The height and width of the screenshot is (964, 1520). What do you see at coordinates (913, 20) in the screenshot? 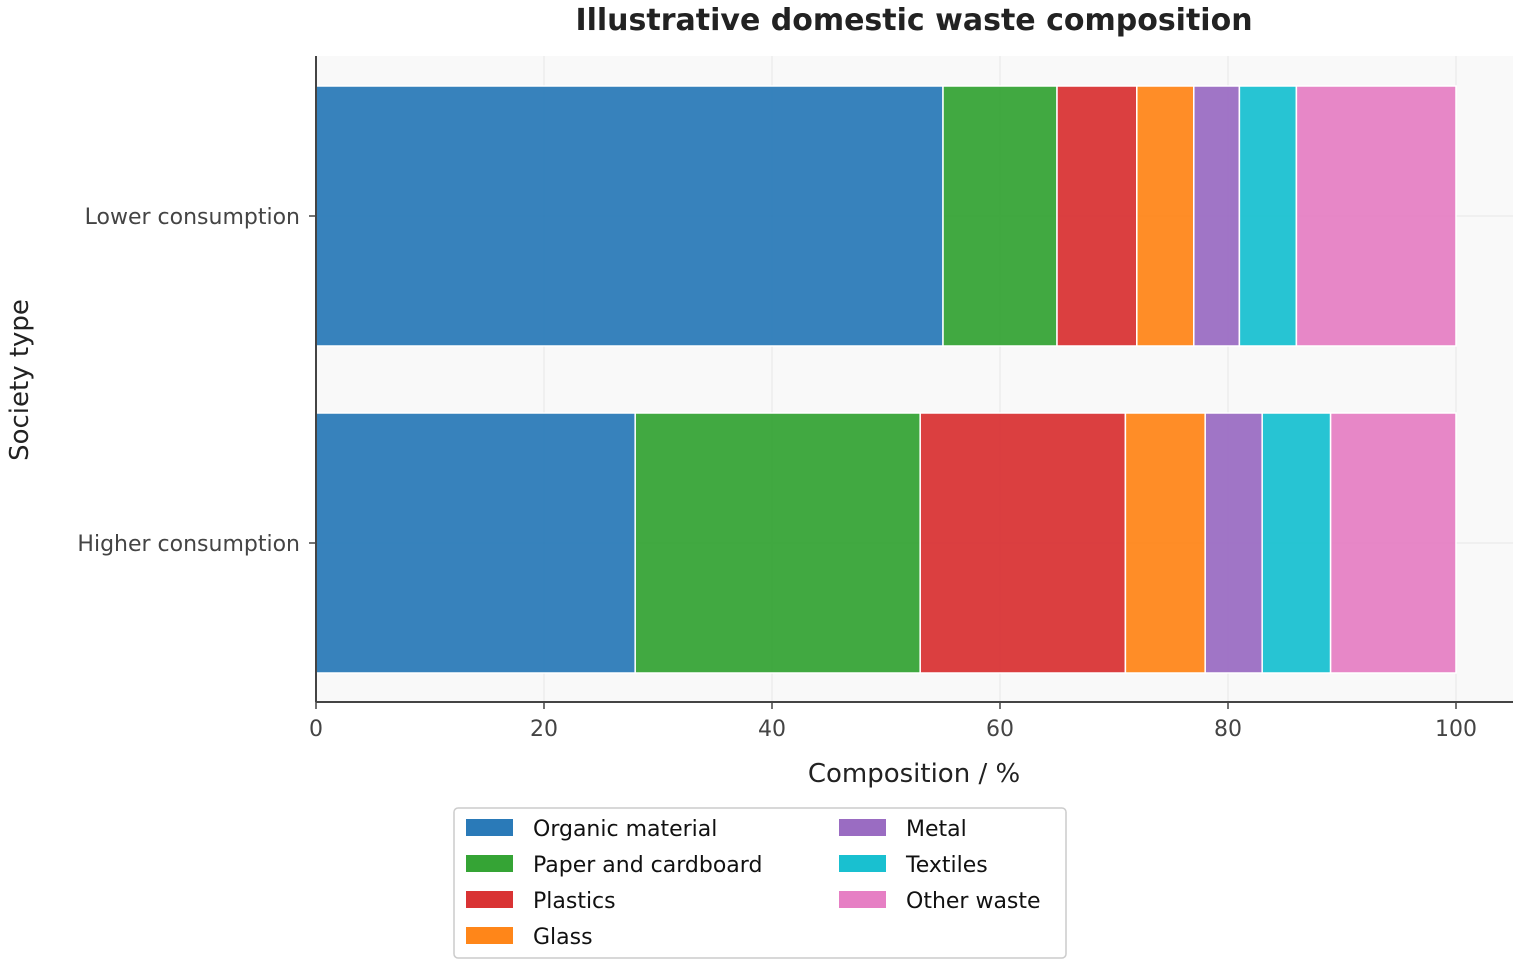
I see `chart-title: Illustrative domestic waste composition` at bounding box center [913, 20].